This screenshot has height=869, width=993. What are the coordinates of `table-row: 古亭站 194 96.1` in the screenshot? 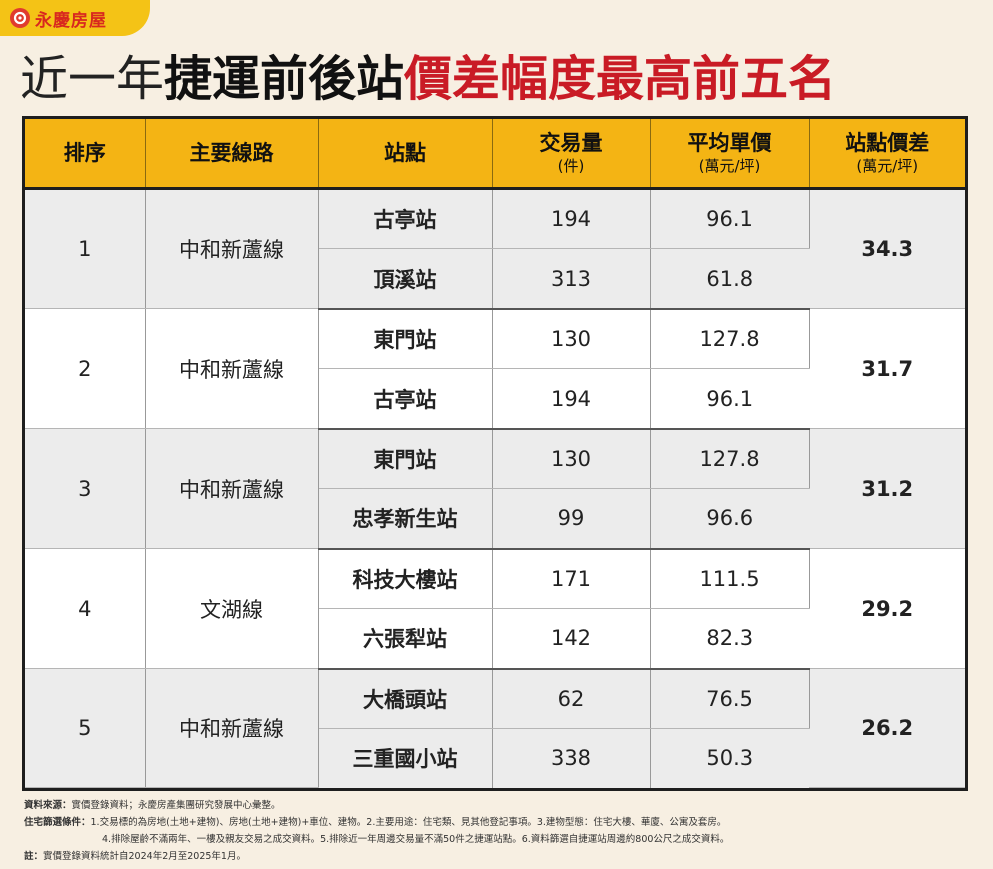 It's located at (495, 399).